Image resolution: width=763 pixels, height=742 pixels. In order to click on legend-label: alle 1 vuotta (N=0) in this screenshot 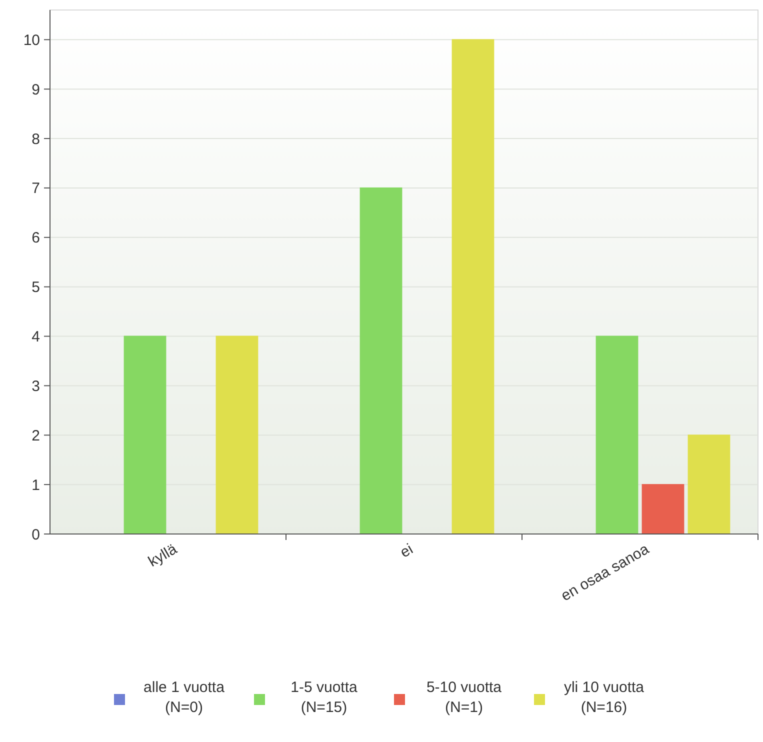, I will do `click(185, 697)`.